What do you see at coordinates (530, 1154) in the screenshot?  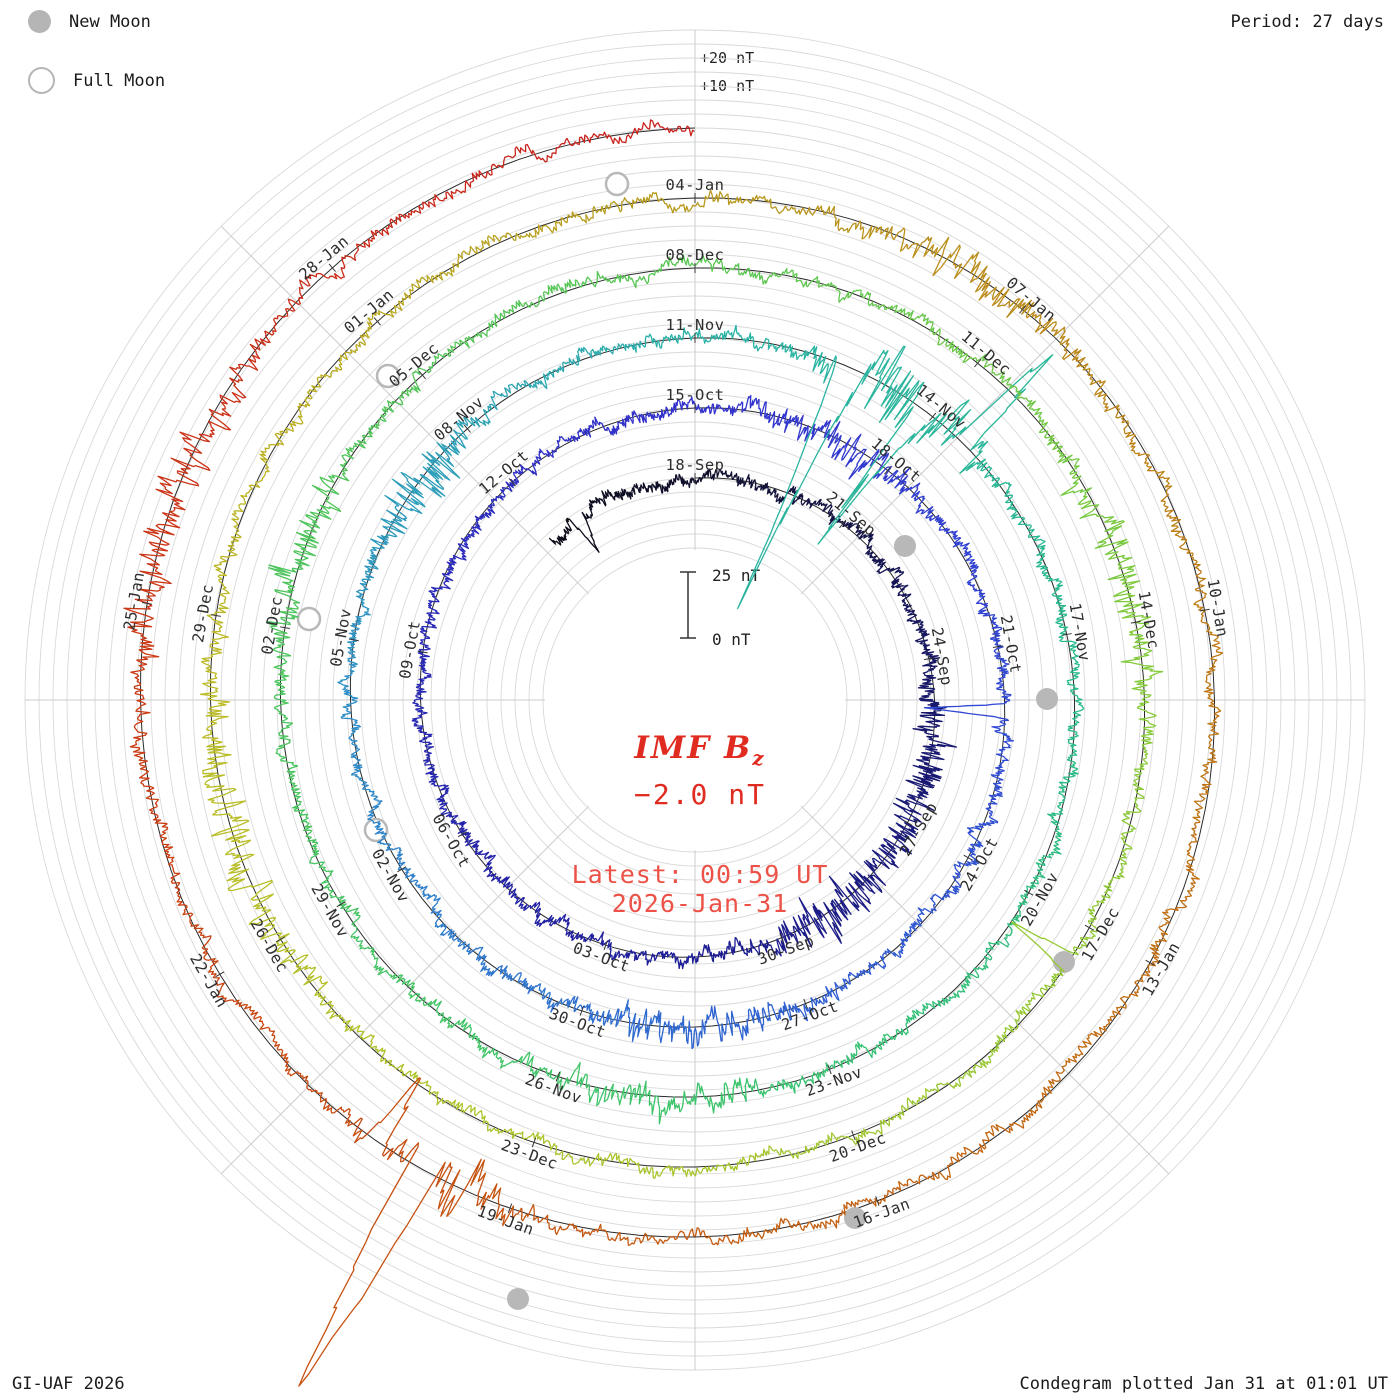 I see `date-label: 23-Dec` at bounding box center [530, 1154].